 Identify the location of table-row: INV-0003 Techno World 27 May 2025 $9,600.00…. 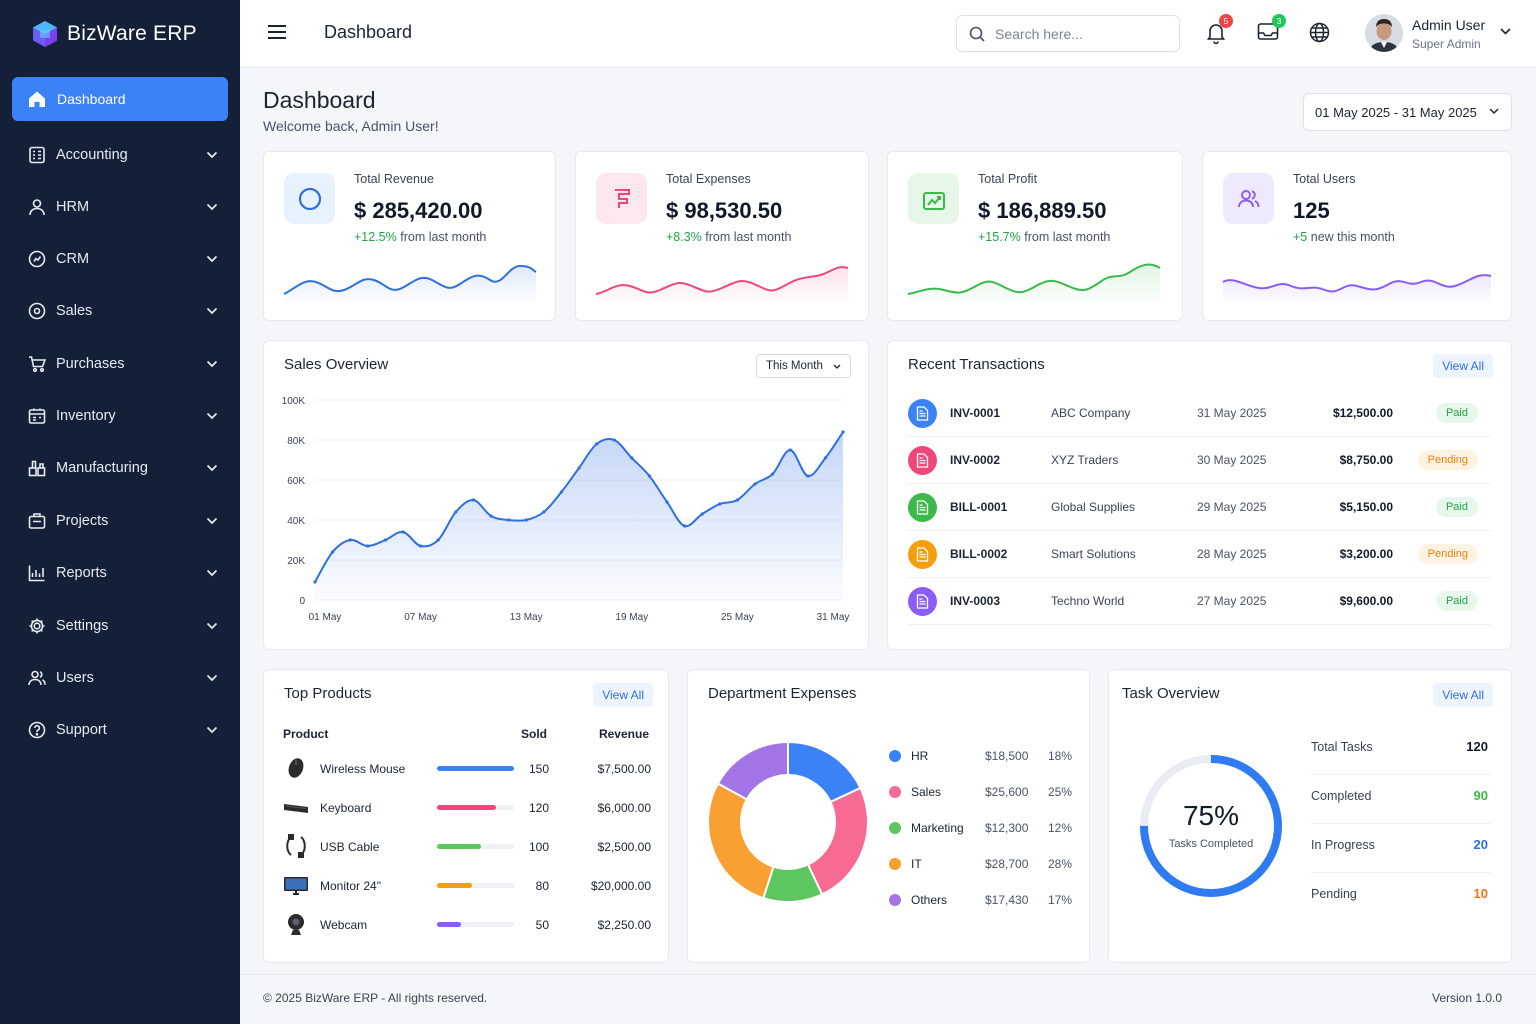
(1199, 601).